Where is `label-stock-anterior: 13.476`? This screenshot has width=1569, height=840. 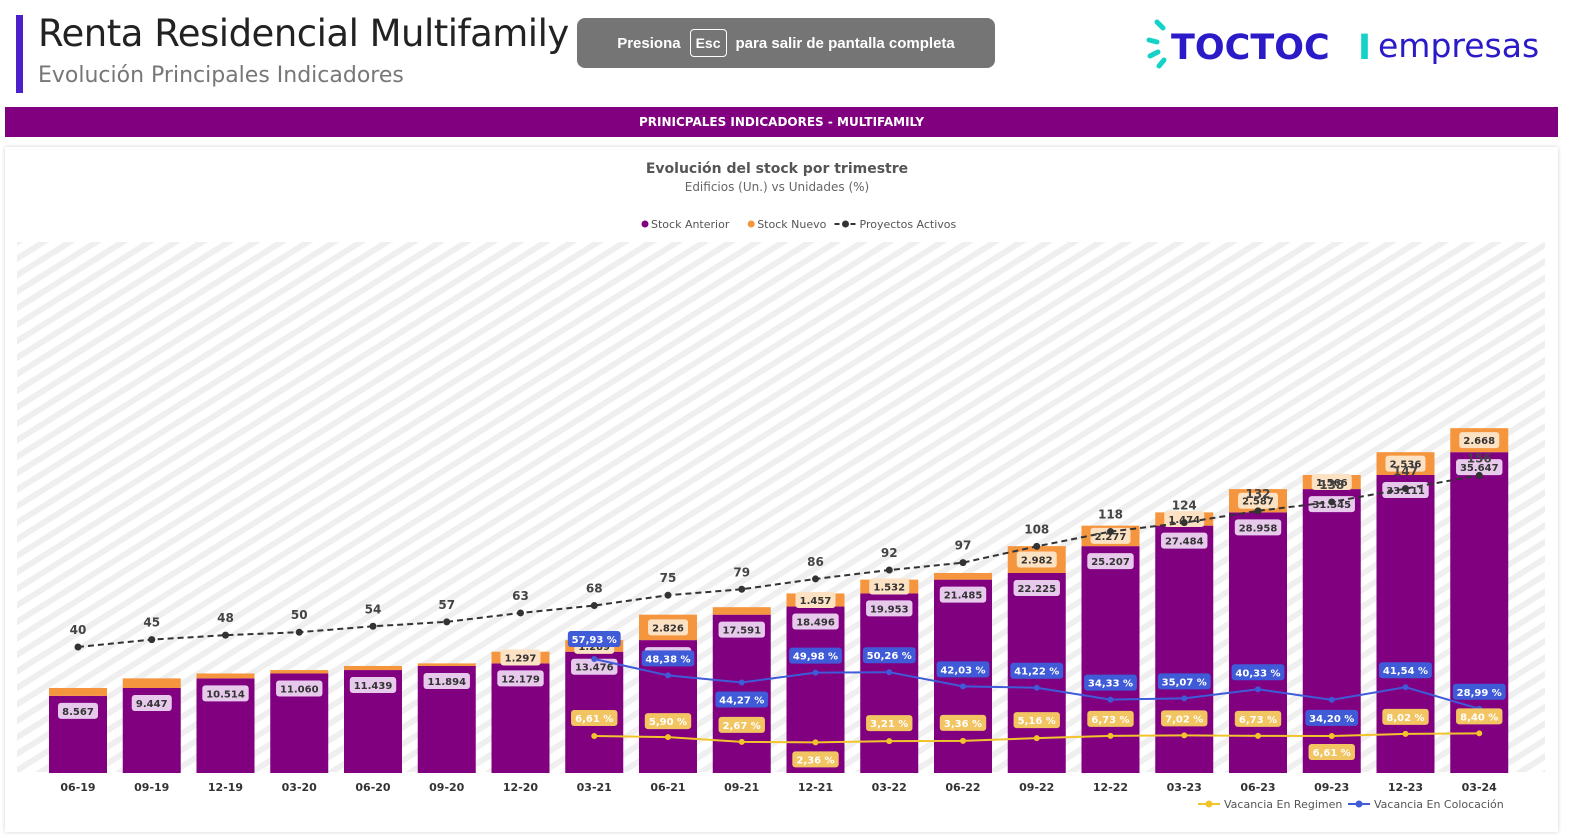 label-stock-anterior: 13.476 is located at coordinates (594, 666).